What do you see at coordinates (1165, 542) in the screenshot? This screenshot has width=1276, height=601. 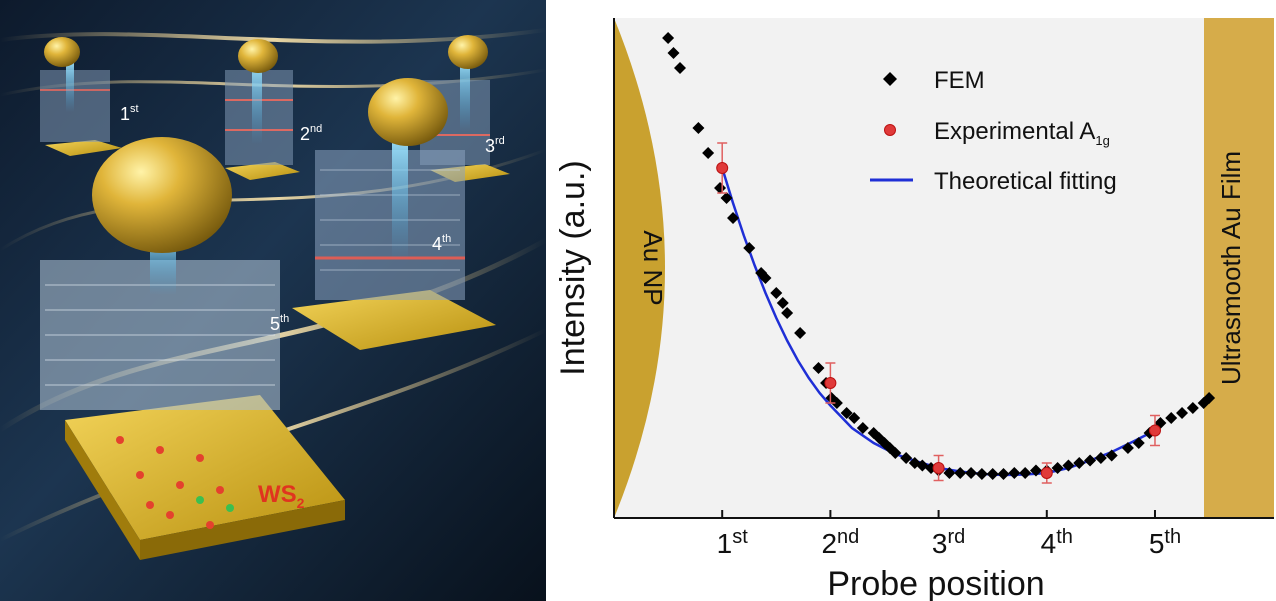 I see `x-tick-label: 5th` at bounding box center [1165, 542].